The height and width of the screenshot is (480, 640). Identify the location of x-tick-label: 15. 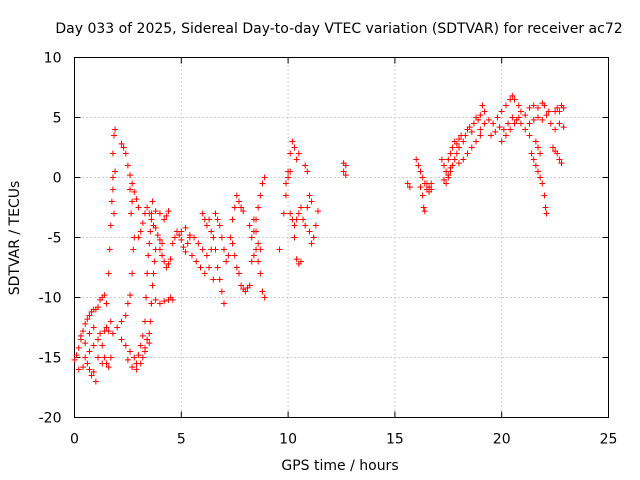
(395, 440).